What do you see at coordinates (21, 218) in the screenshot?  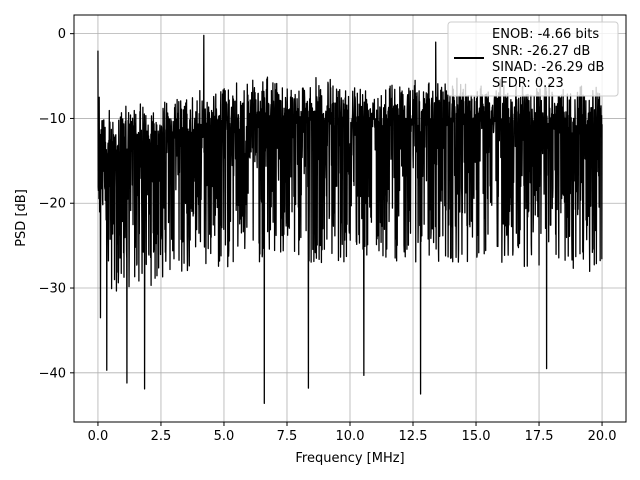 I see `y-axis-title: PSD [dB]` at bounding box center [21, 218].